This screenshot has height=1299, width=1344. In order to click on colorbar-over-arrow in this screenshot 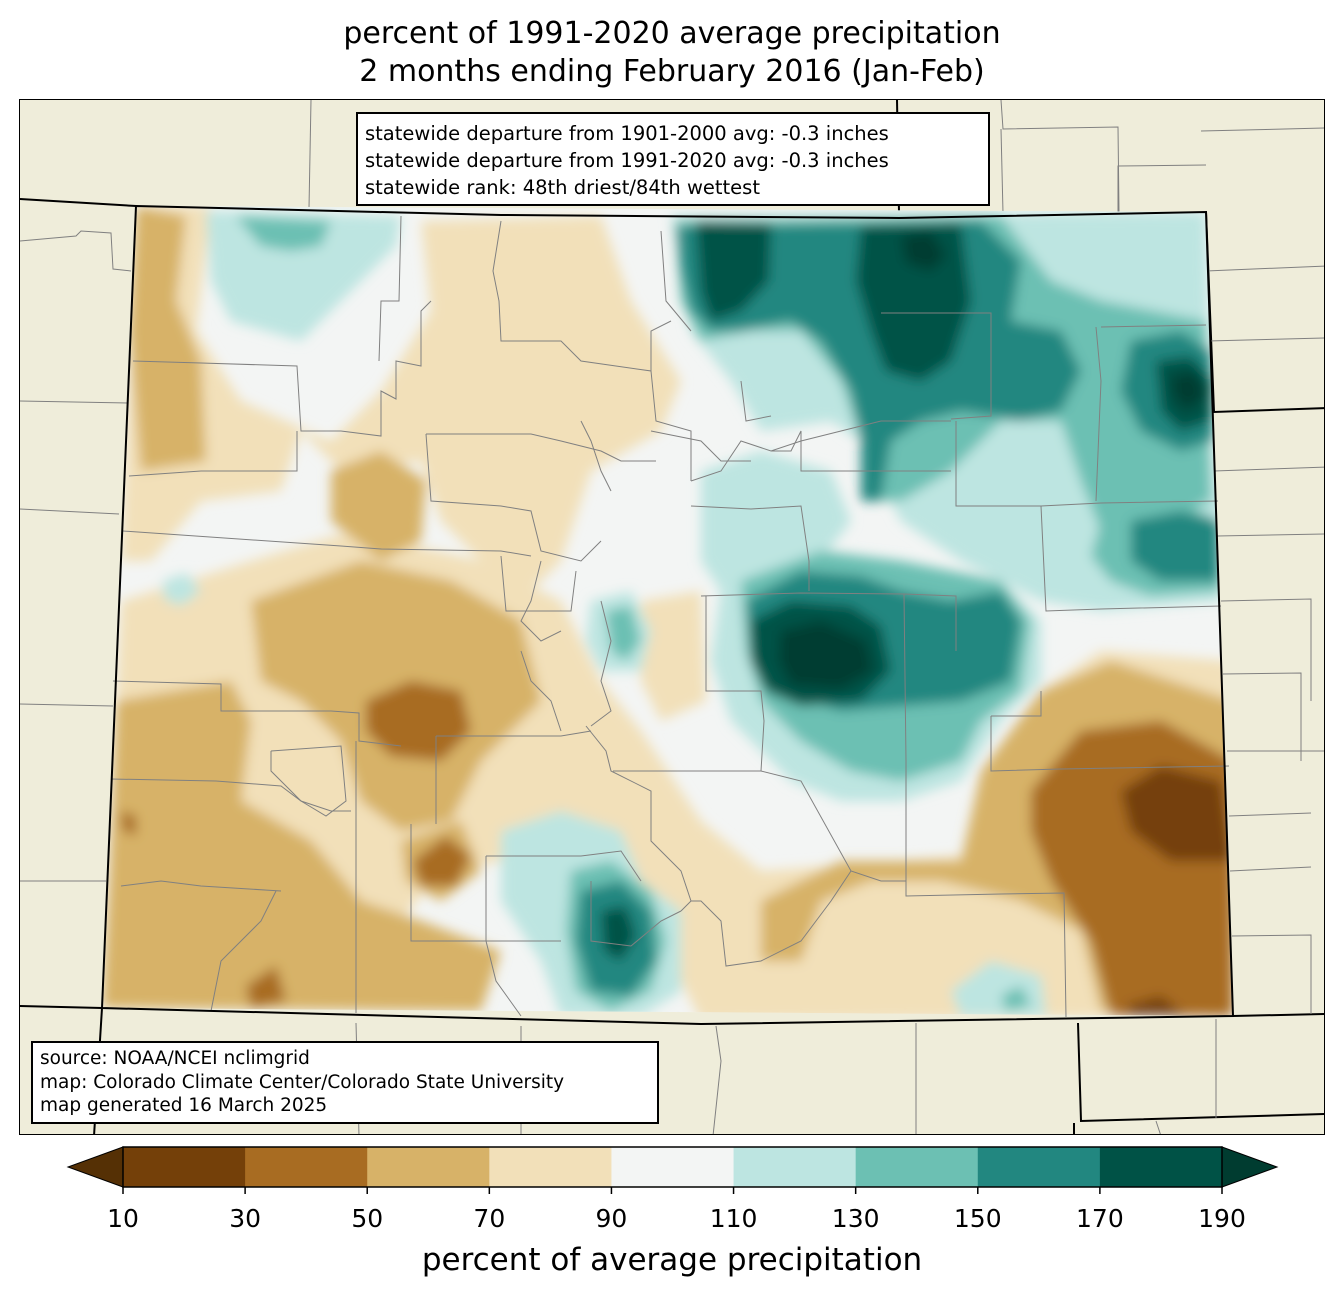, I will do `click(1250, 1167)`.